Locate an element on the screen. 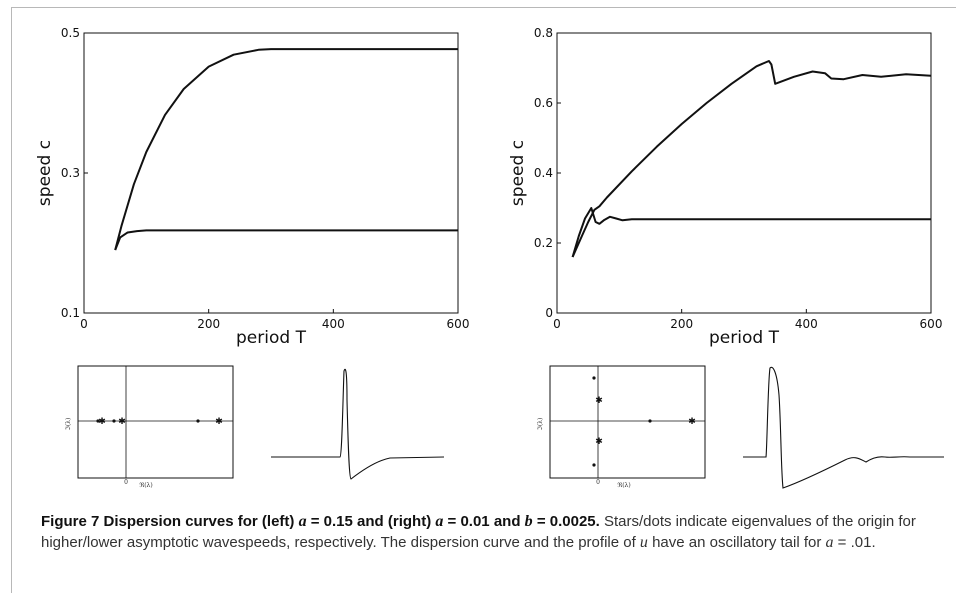  caption-label: Figure 7 is located at coordinates (70, 521).